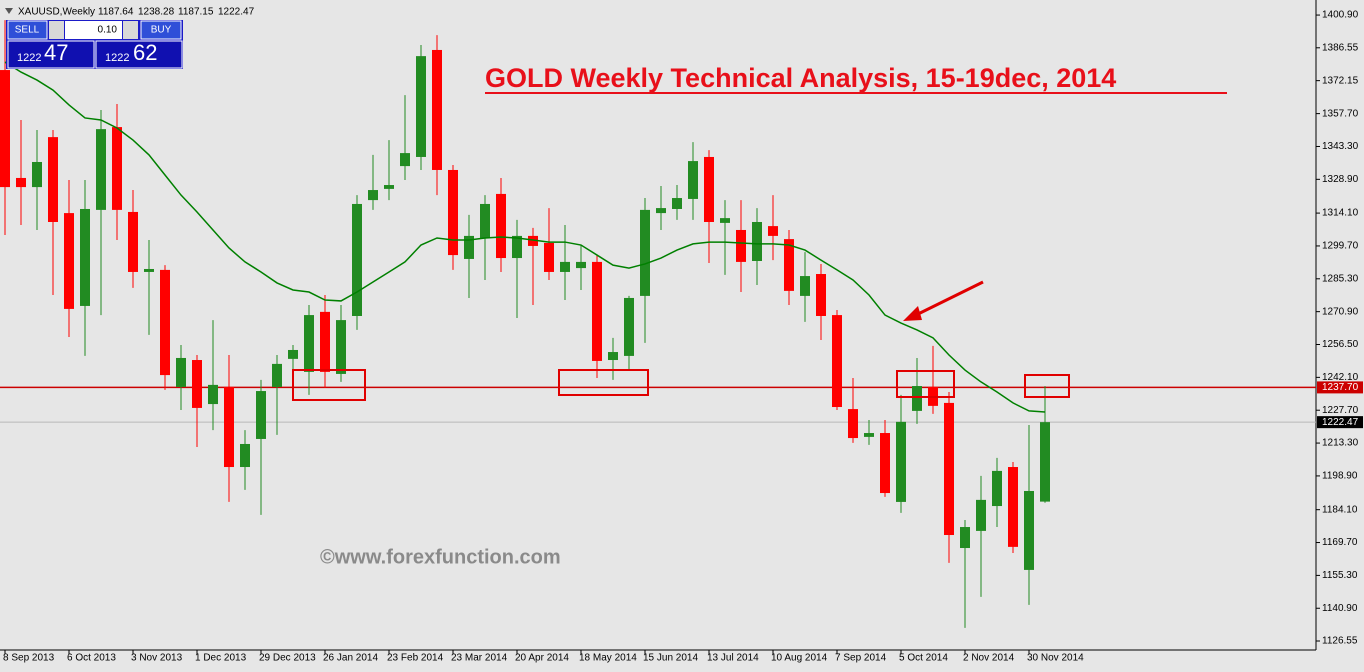 The width and height of the screenshot is (1364, 672). What do you see at coordinates (91, 658) in the screenshot?
I see `x-tick-label: 6 Oct 2013` at bounding box center [91, 658].